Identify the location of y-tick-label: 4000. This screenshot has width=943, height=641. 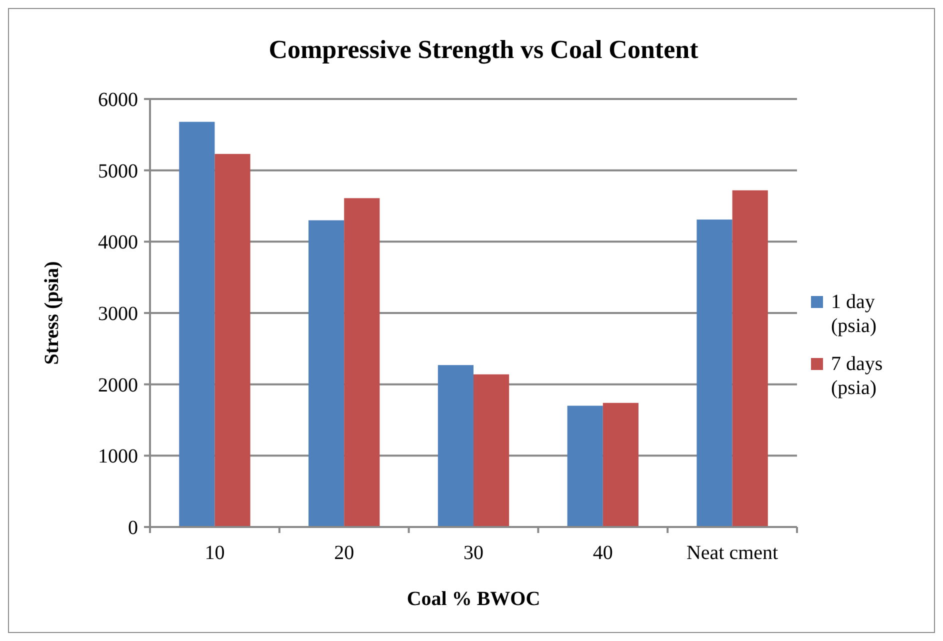
(118, 243).